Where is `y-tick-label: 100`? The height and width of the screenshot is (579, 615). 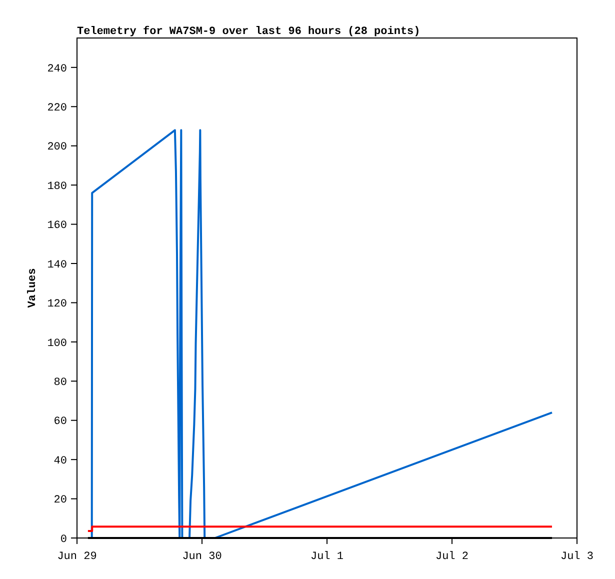
y-tick-label: 100 is located at coordinates (57, 344).